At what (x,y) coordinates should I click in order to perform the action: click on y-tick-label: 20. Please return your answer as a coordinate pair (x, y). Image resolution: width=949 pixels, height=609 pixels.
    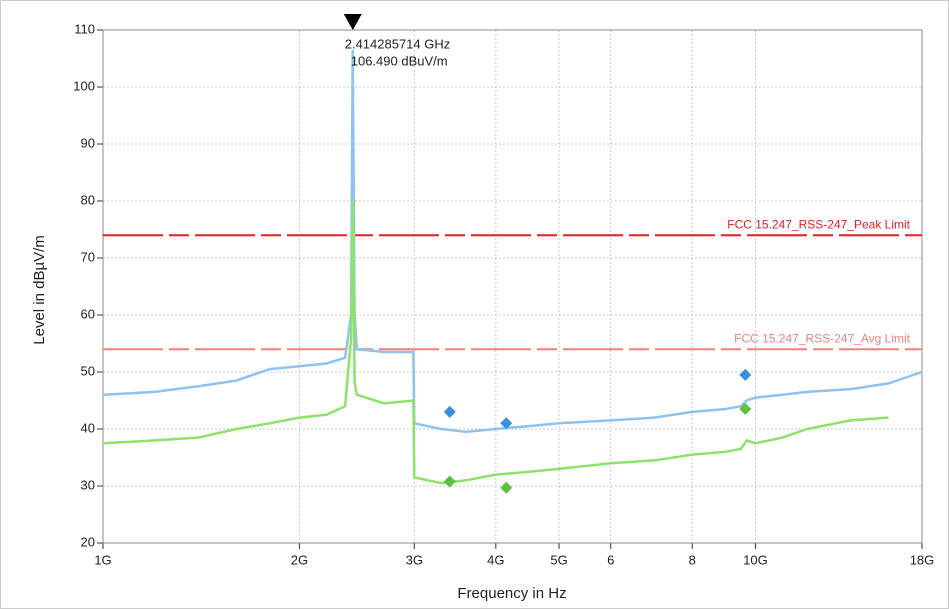
    Looking at the image, I should click on (88, 541).